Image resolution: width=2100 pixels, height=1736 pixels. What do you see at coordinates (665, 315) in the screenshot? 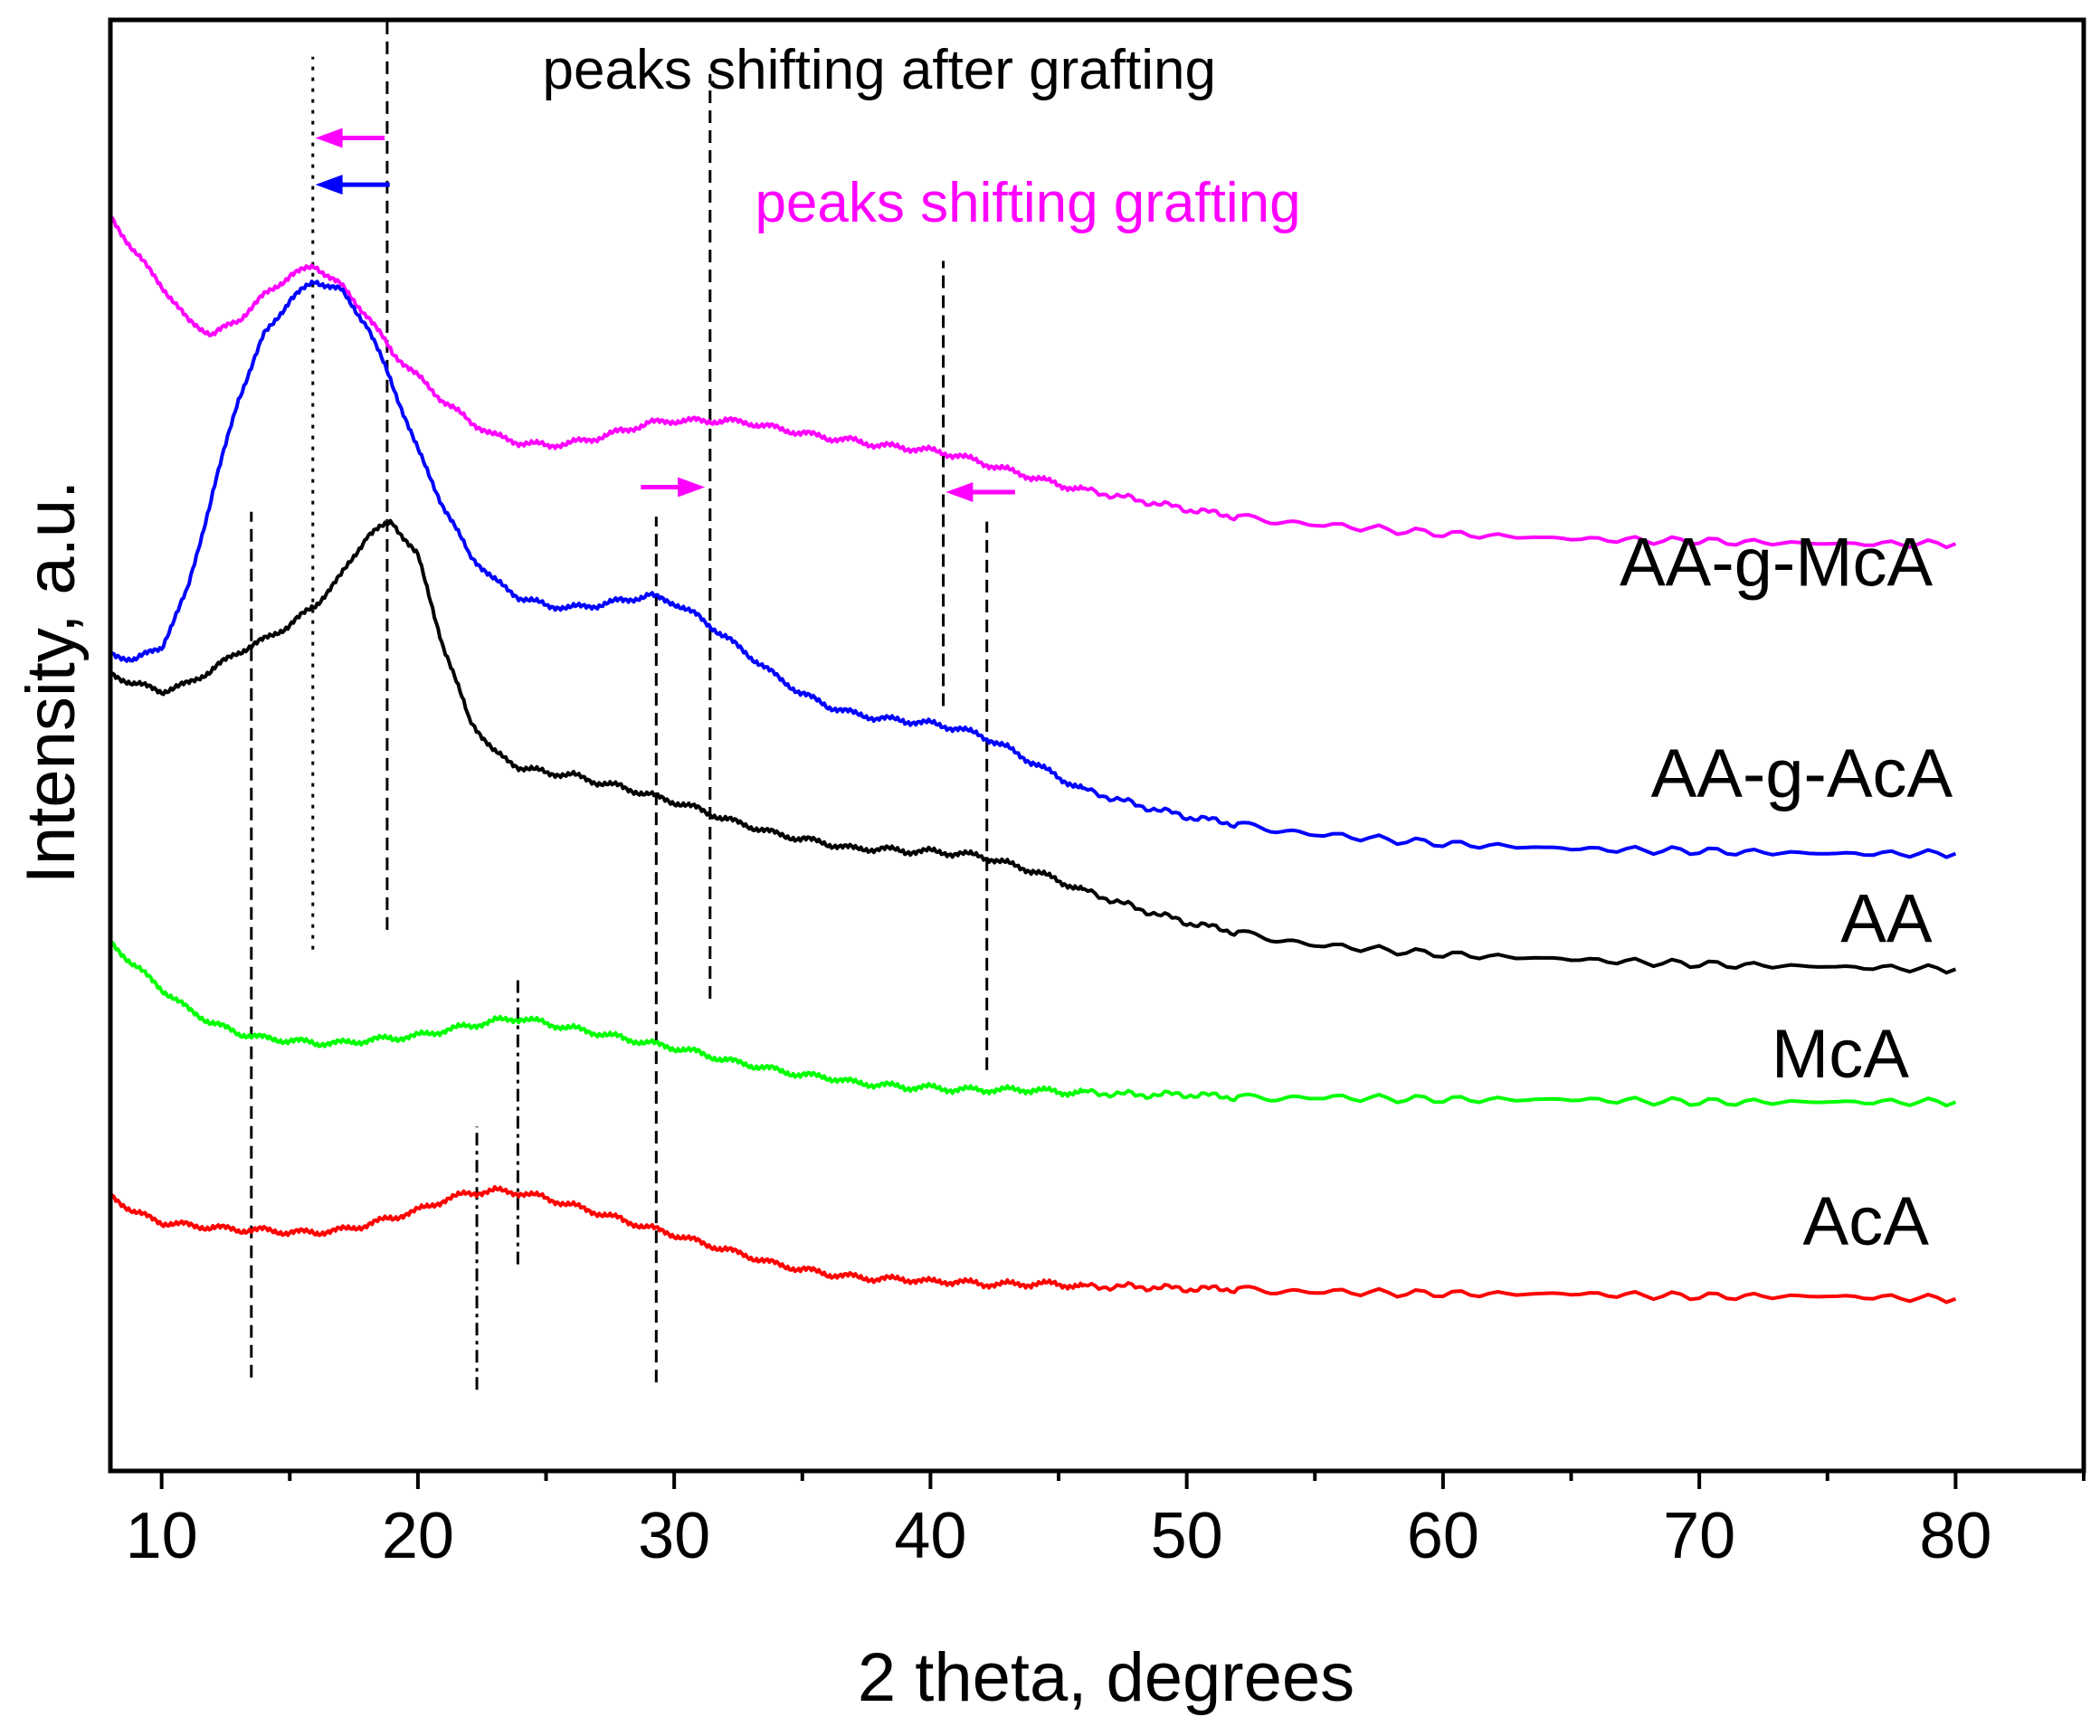
I see `shift-arrows` at bounding box center [665, 315].